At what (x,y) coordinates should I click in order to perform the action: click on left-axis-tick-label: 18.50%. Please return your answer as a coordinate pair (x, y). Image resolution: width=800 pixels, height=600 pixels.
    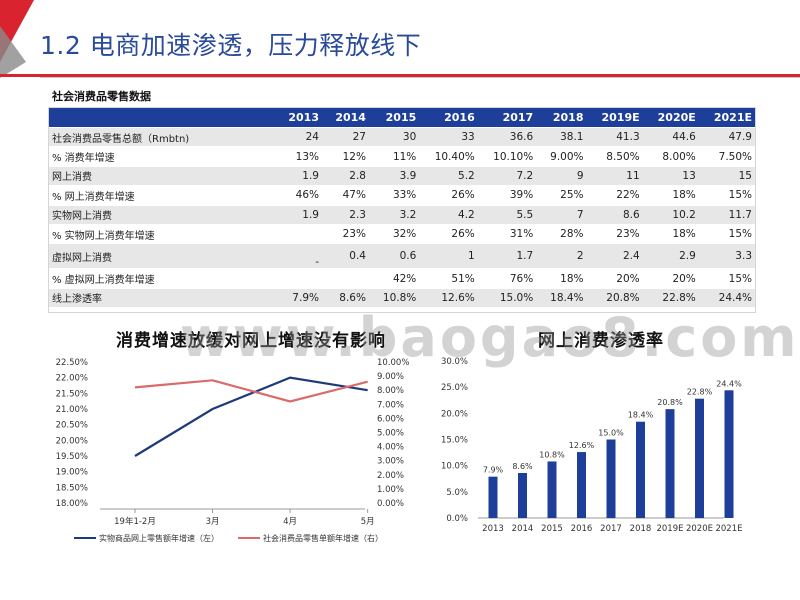
    Looking at the image, I should click on (72, 488).